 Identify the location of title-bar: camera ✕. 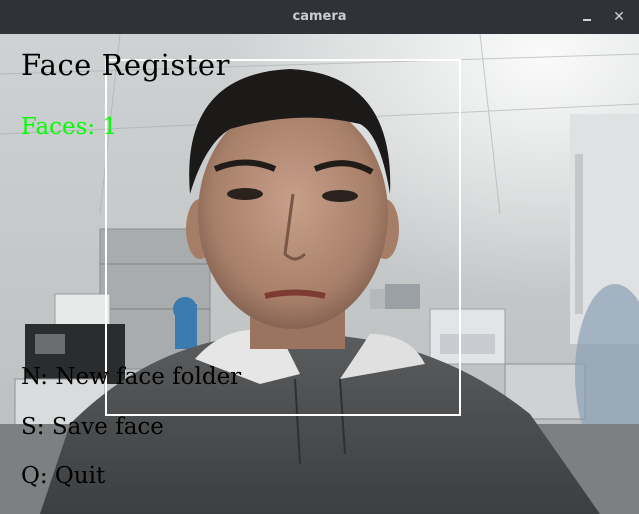
(319, 17).